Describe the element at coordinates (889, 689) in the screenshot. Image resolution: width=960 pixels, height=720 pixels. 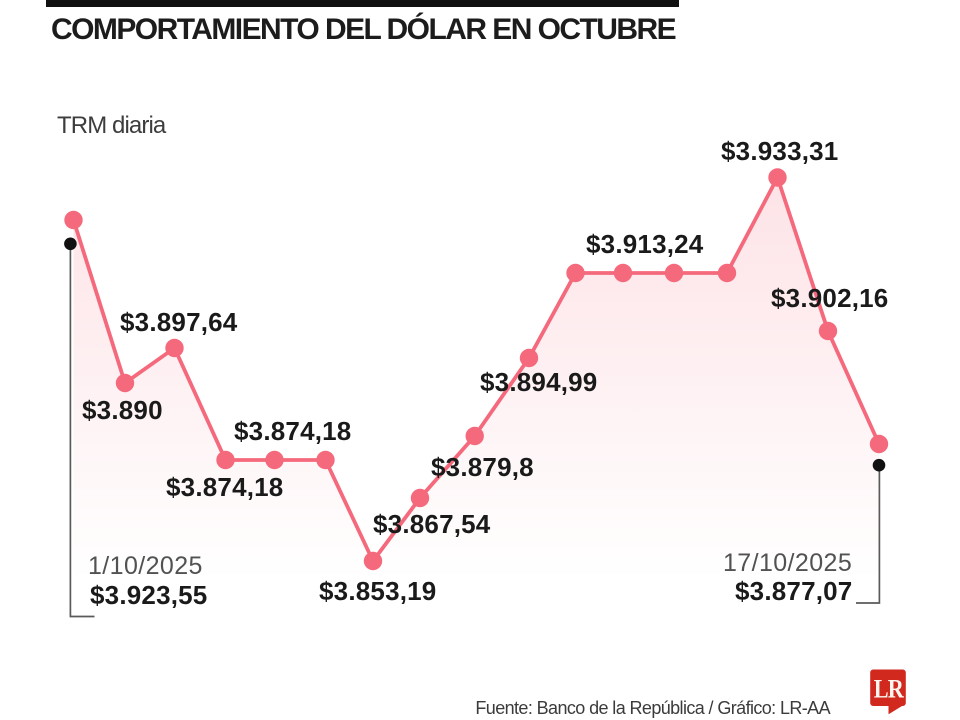
I see `svg-text: LR` at that location.